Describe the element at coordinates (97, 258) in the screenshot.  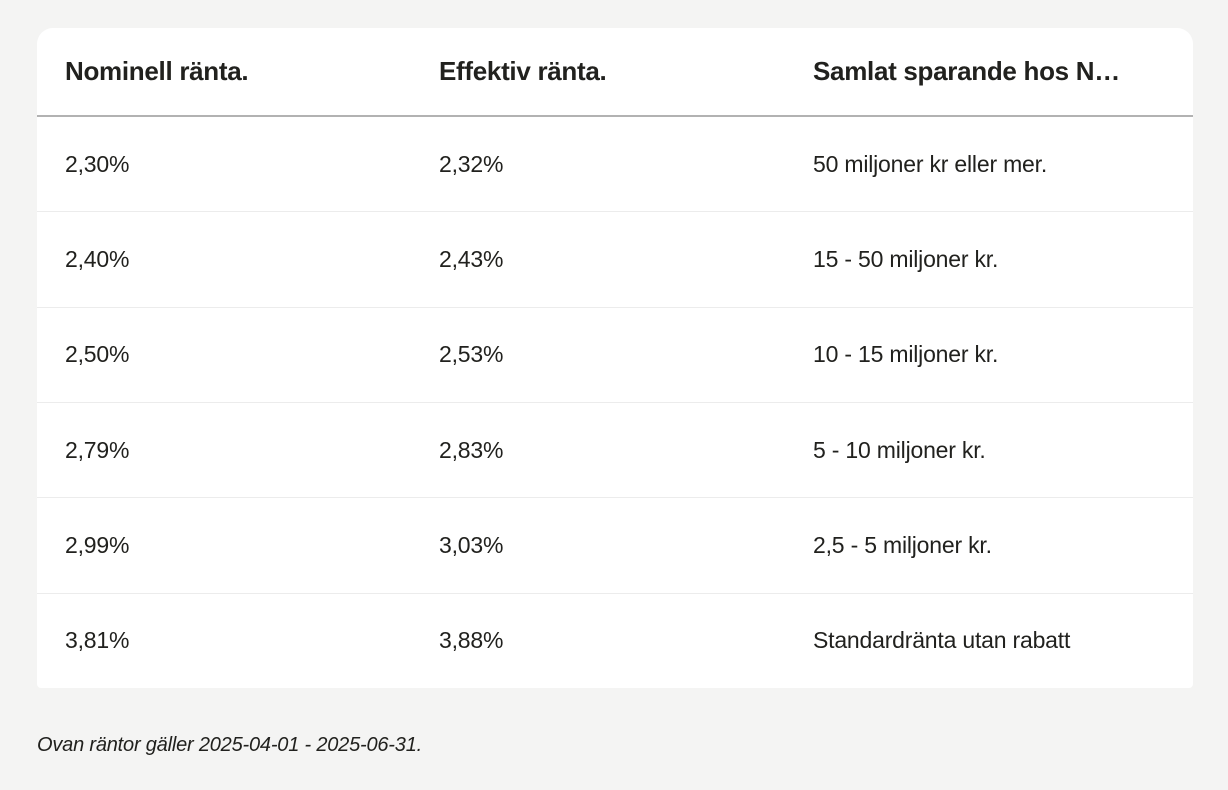
I see `cell-nominal-rate: 2,40%` at that location.